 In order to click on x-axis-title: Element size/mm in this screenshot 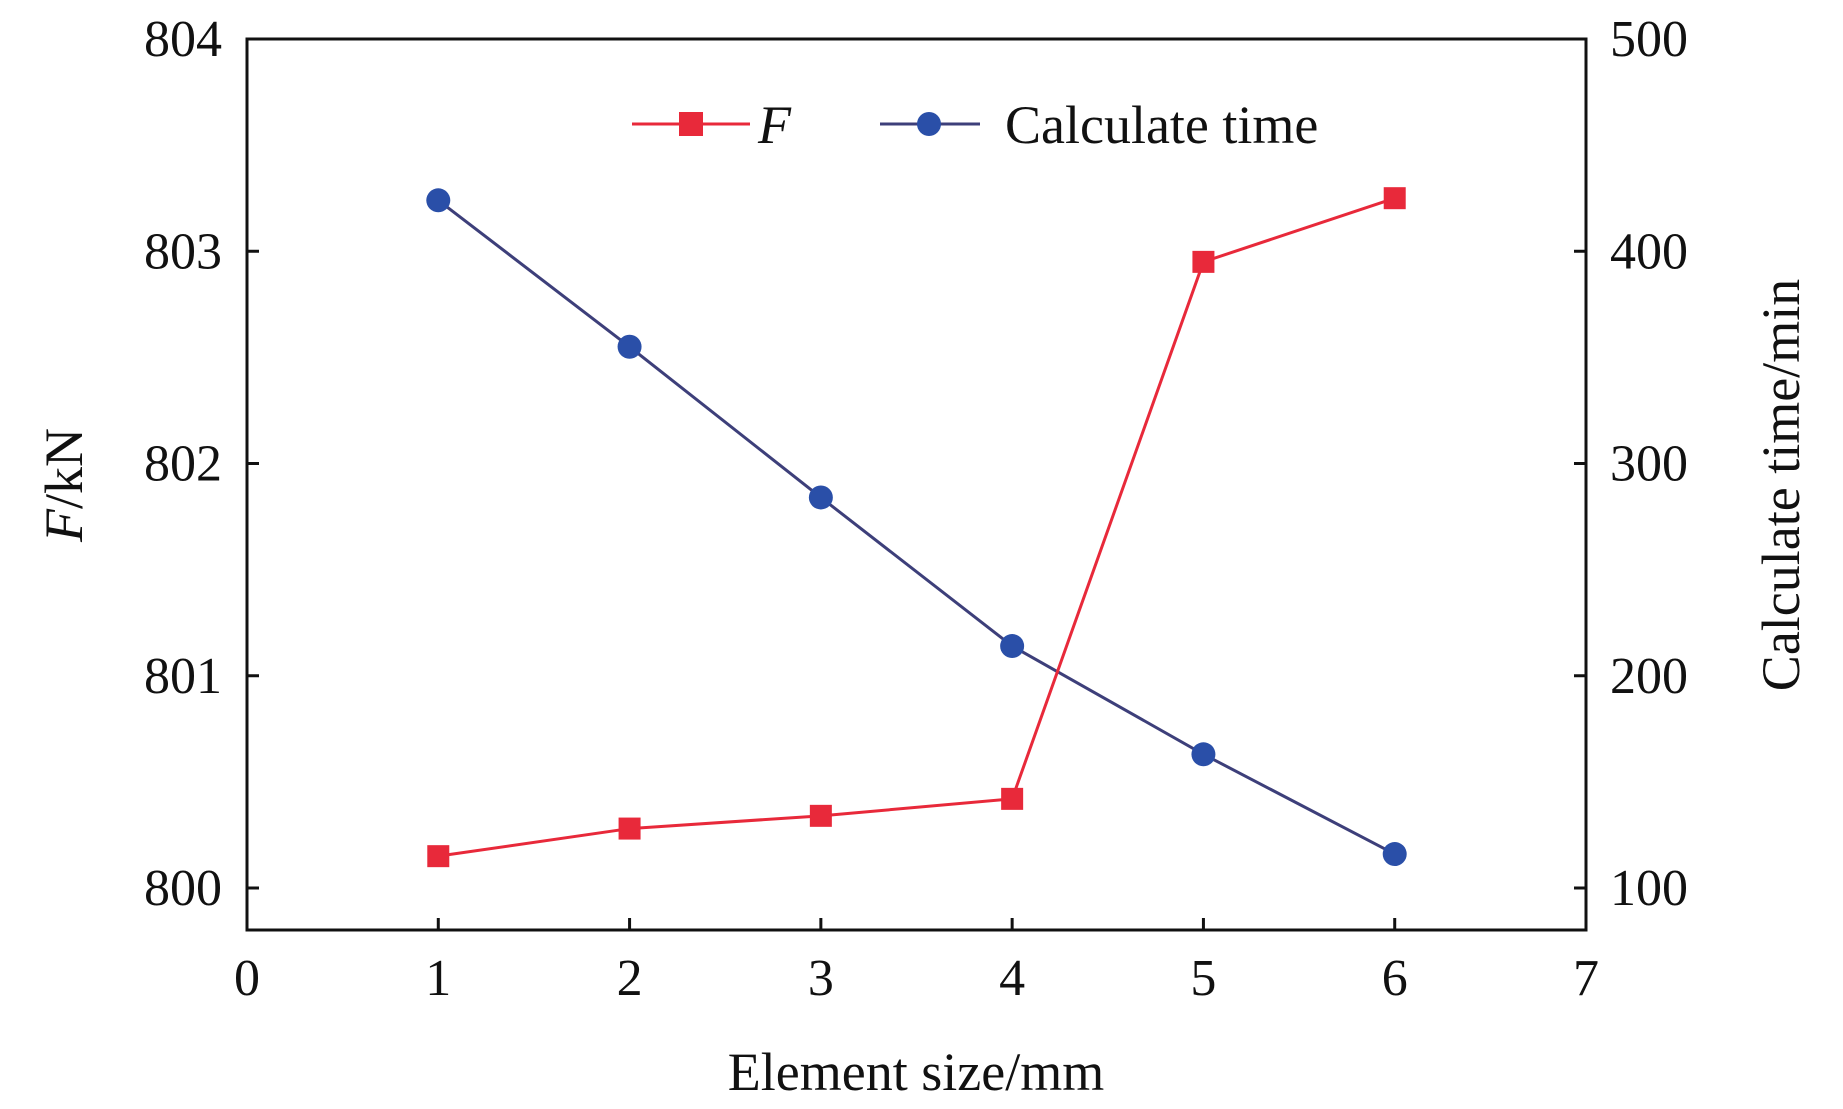, I will do `click(916, 1072)`.